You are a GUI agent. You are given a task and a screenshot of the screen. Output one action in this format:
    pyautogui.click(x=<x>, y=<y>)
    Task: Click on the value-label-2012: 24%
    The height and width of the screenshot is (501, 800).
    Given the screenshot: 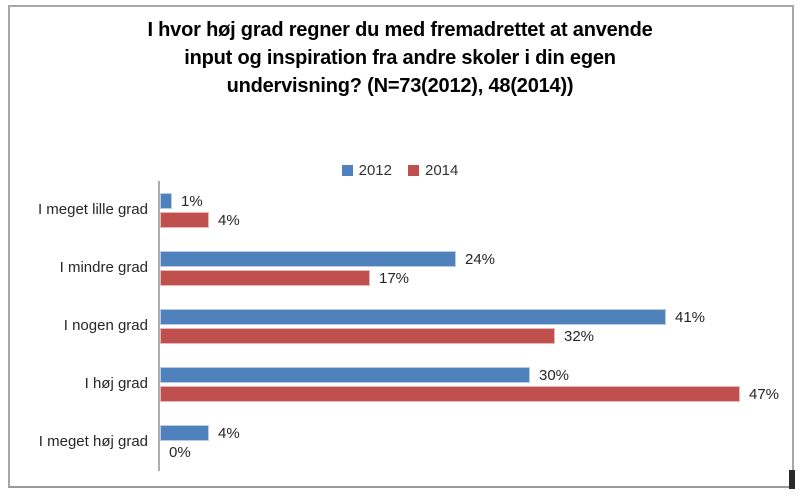 What is the action you would take?
    pyautogui.click(x=480, y=259)
    